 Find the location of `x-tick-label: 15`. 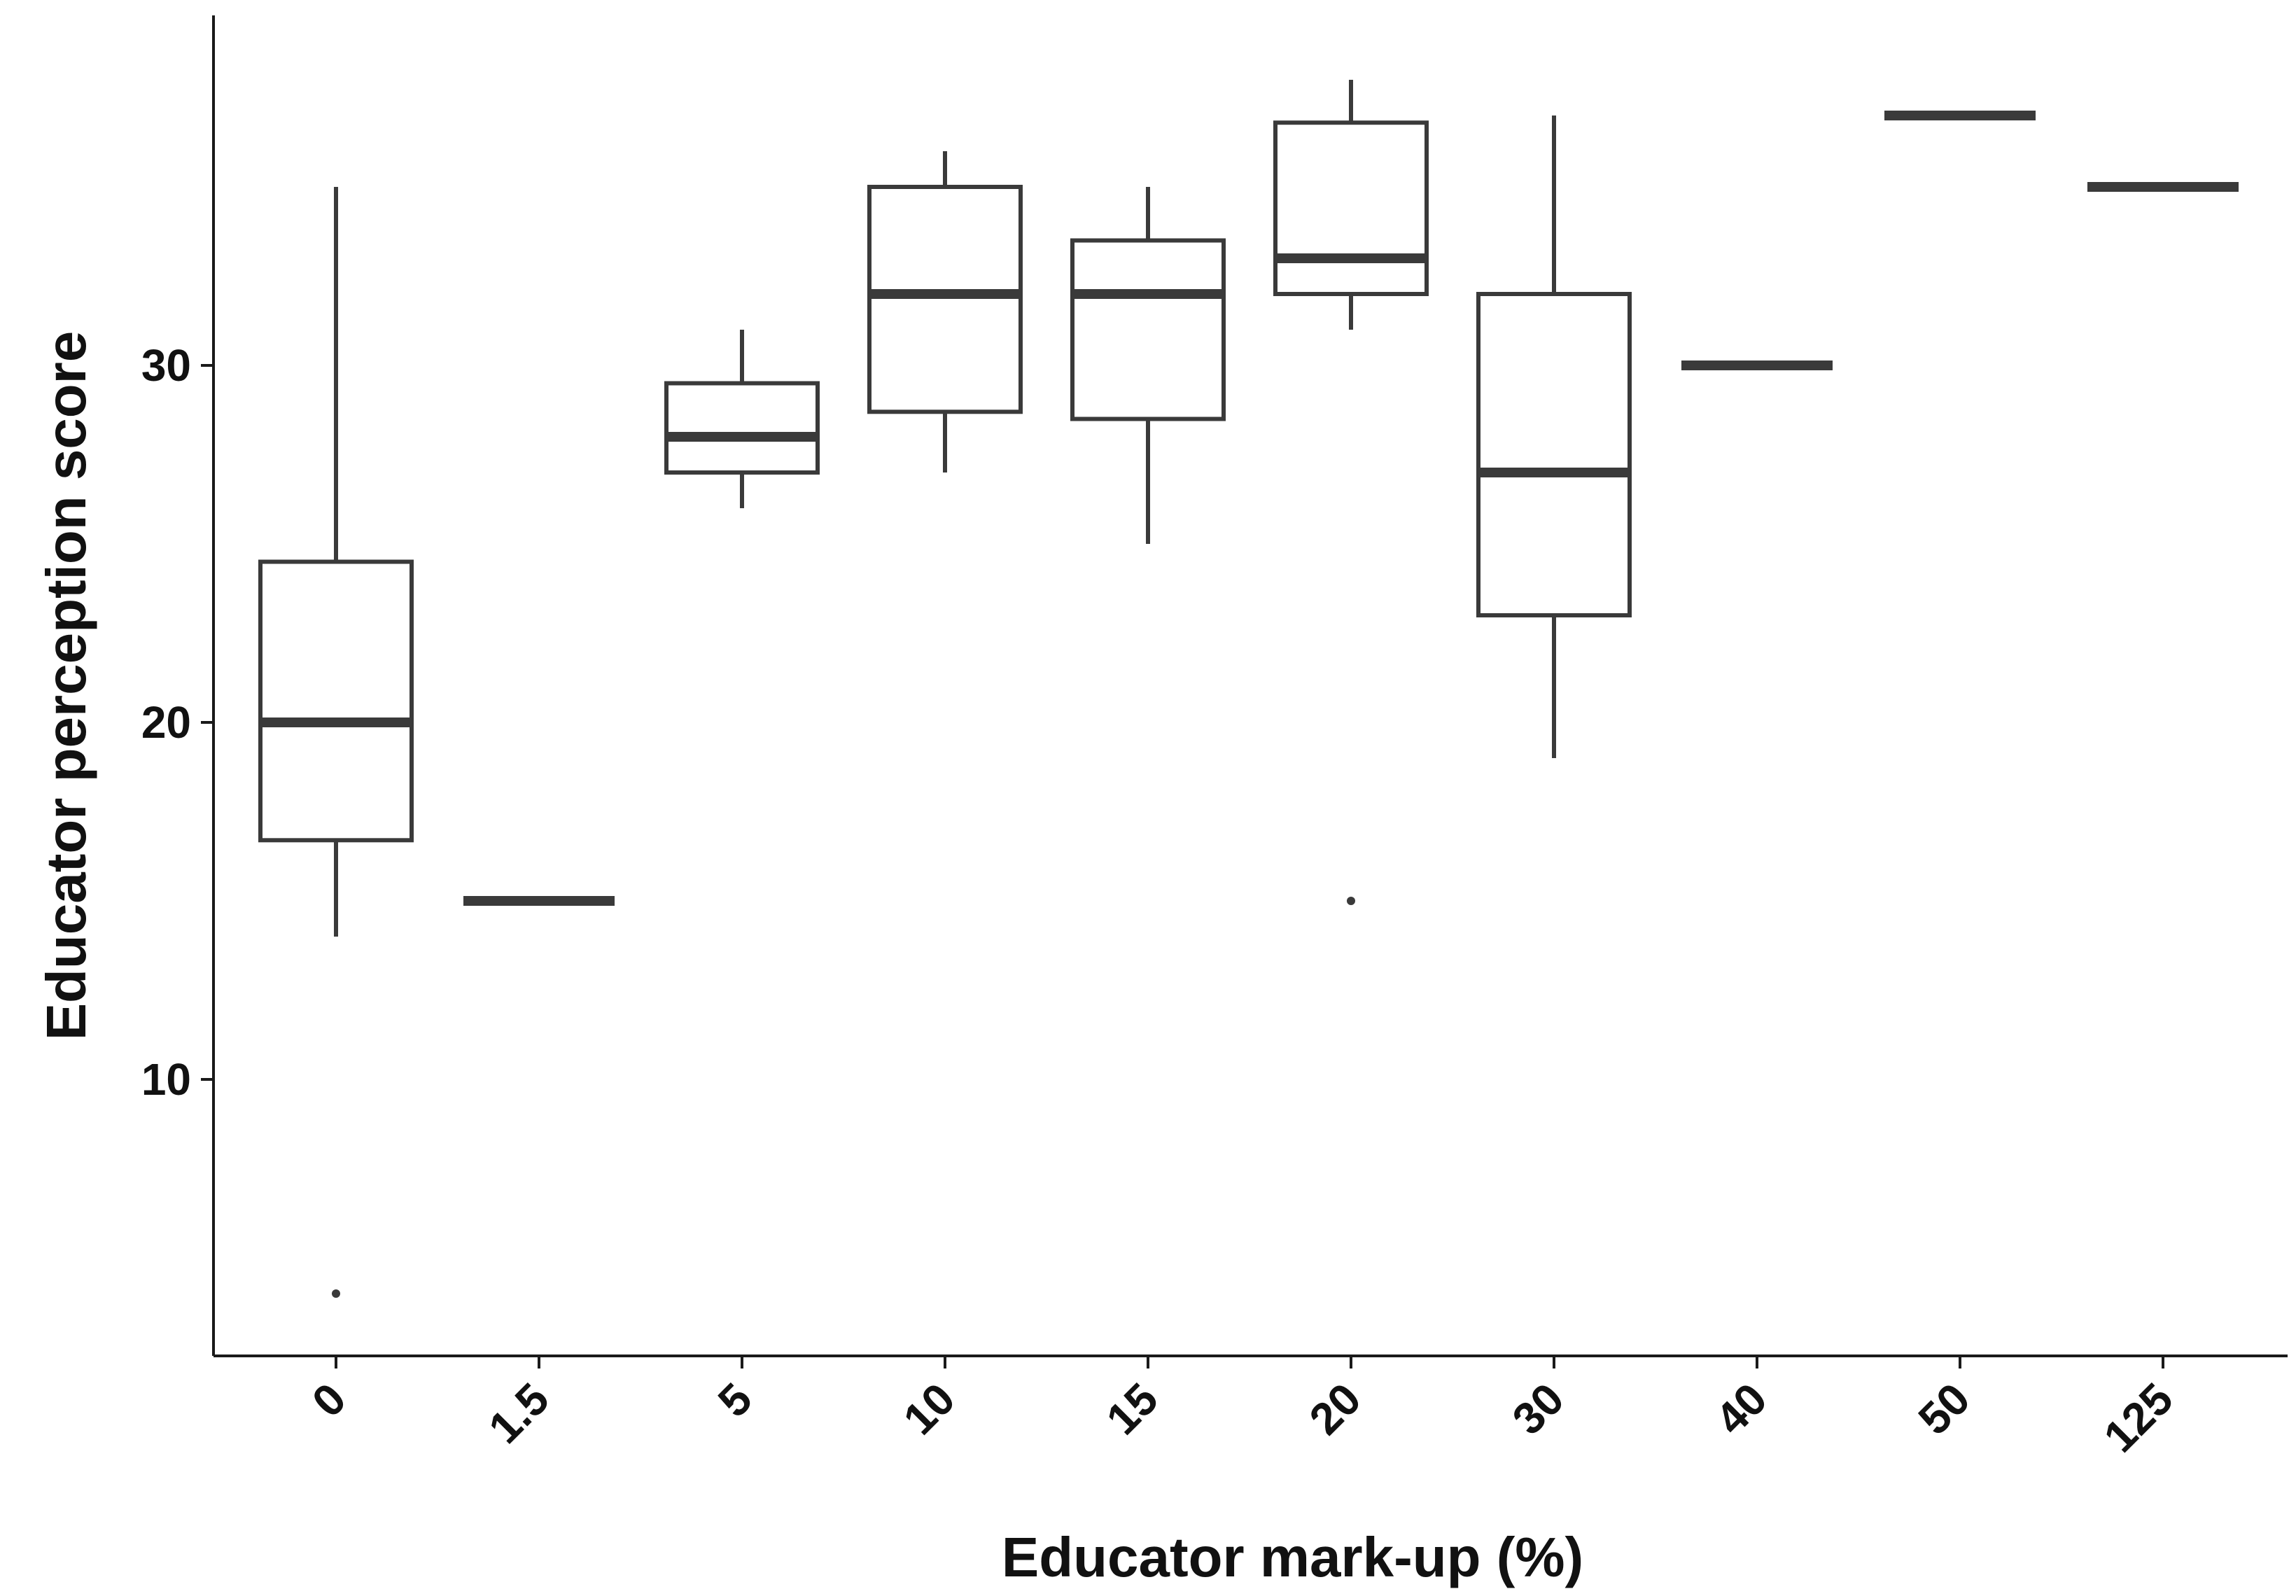

x-tick-label: 15 is located at coordinates (1132, 1408).